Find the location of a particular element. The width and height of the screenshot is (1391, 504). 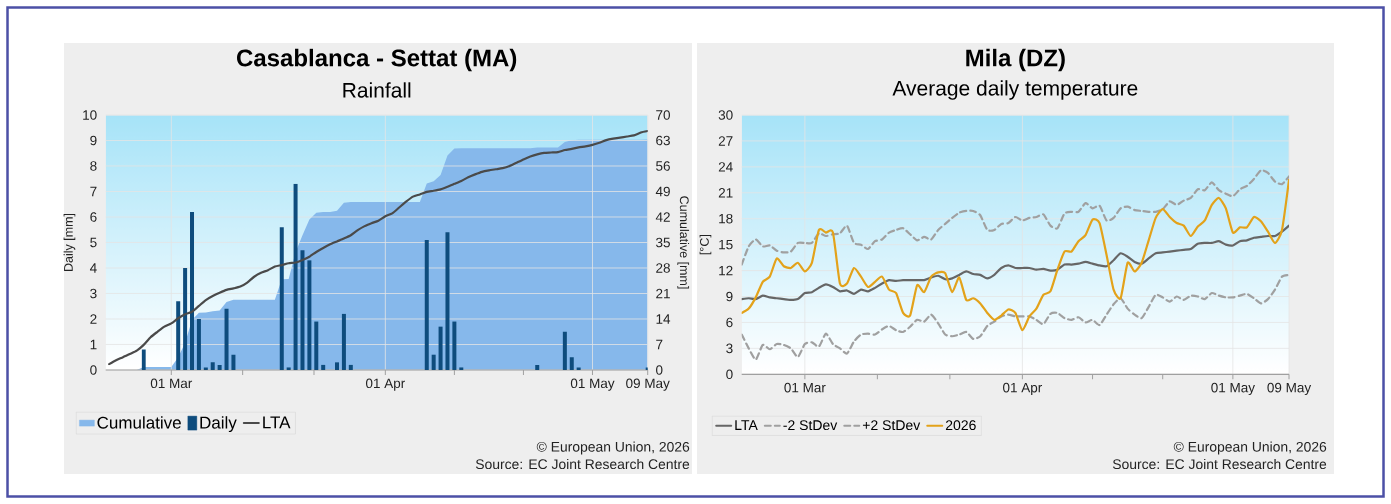

y-tick-label: 5 is located at coordinates (93, 242).